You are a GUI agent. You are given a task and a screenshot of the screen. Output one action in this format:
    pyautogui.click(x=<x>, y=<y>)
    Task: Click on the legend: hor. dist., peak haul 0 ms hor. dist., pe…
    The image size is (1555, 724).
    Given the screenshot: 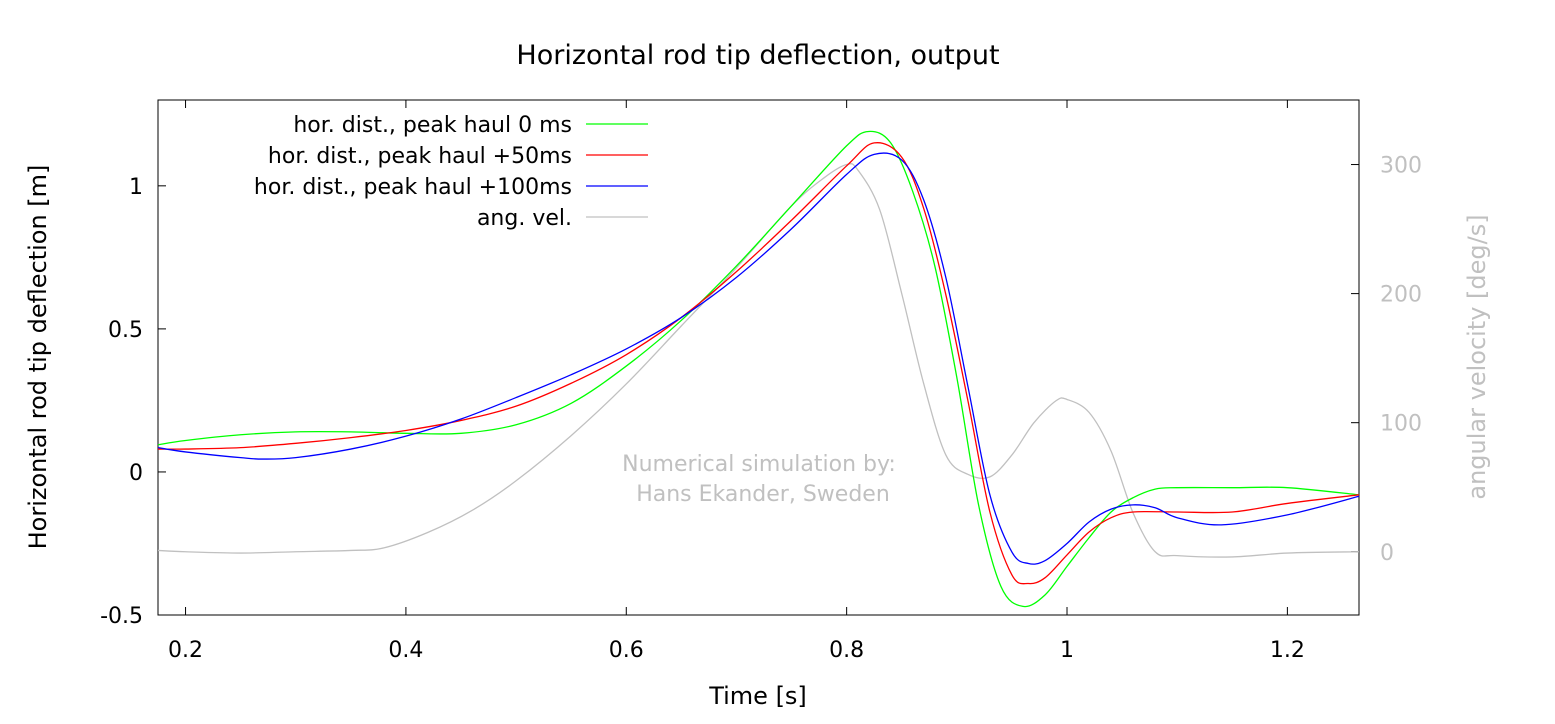 What is the action you would take?
    pyautogui.click(x=451, y=172)
    